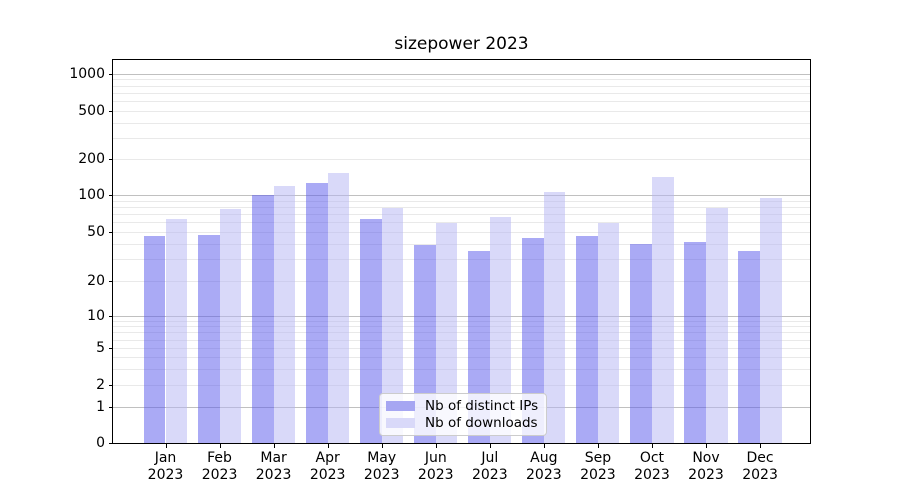 The height and width of the screenshot is (500, 900). I want to click on x-tick-label: Feb 2023, so click(220, 467).